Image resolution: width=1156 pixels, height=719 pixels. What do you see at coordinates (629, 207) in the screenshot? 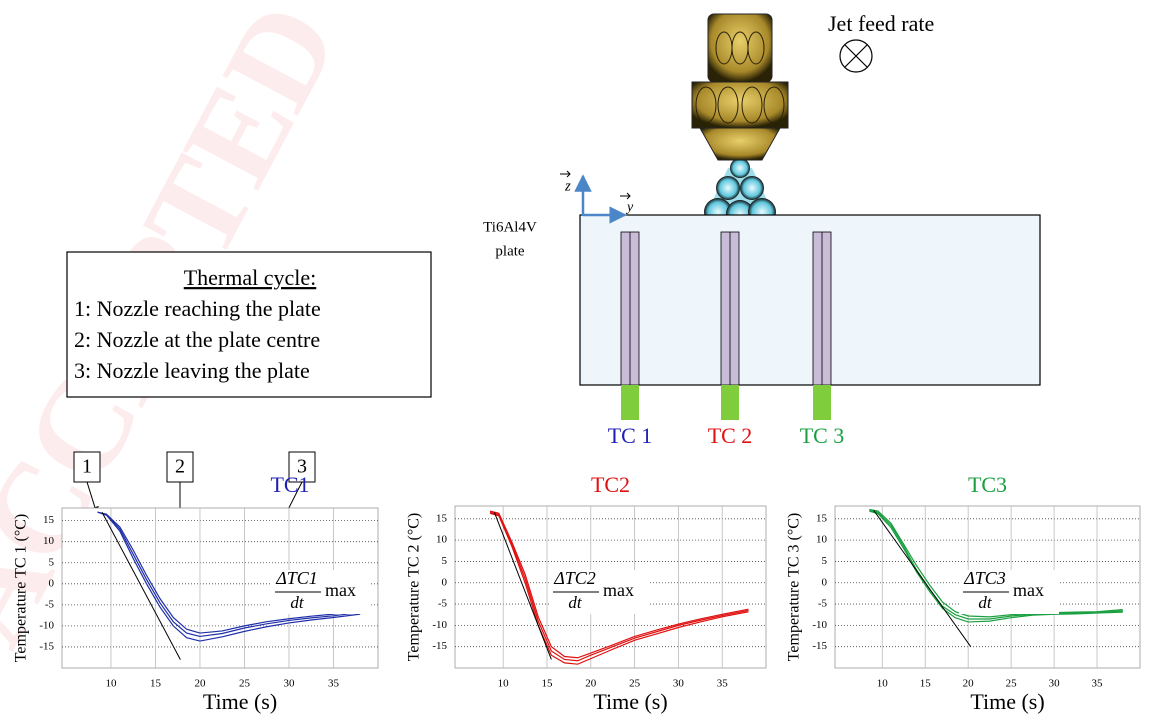
I see `axis-y-label: y` at bounding box center [629, 207].